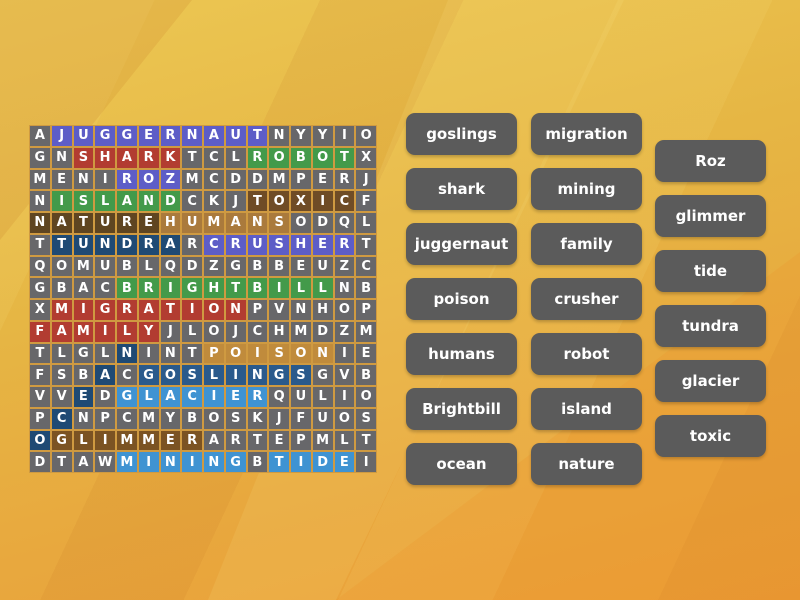 The height and width of the screenshot is (600, 800). Describe the element at coordinates (127, 397) in the screenshot. I see `grid-cell-r13-c5: G` at that location.